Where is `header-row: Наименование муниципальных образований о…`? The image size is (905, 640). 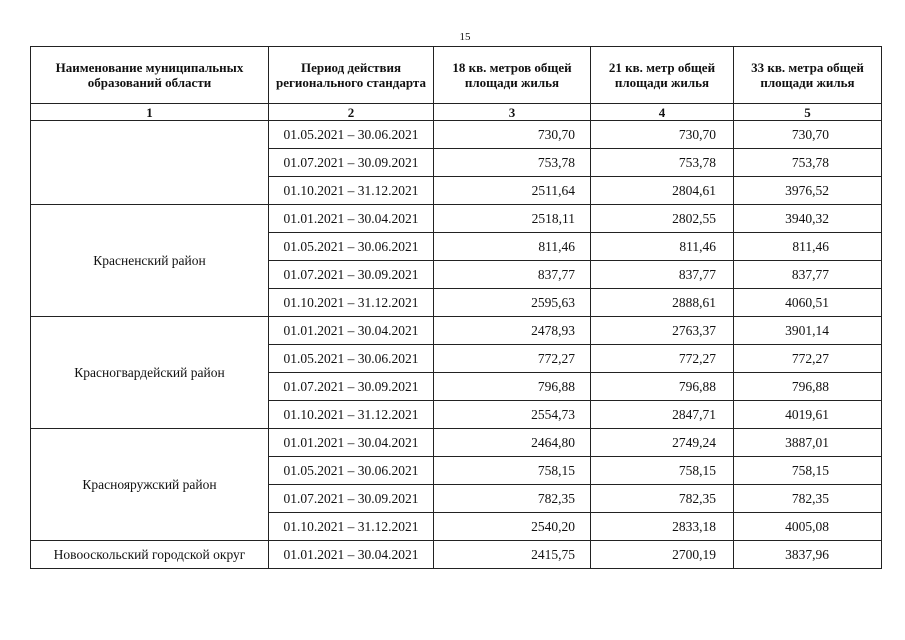
header-row: Наименование муниципальных образований о… is located at coordinates (456, 75).